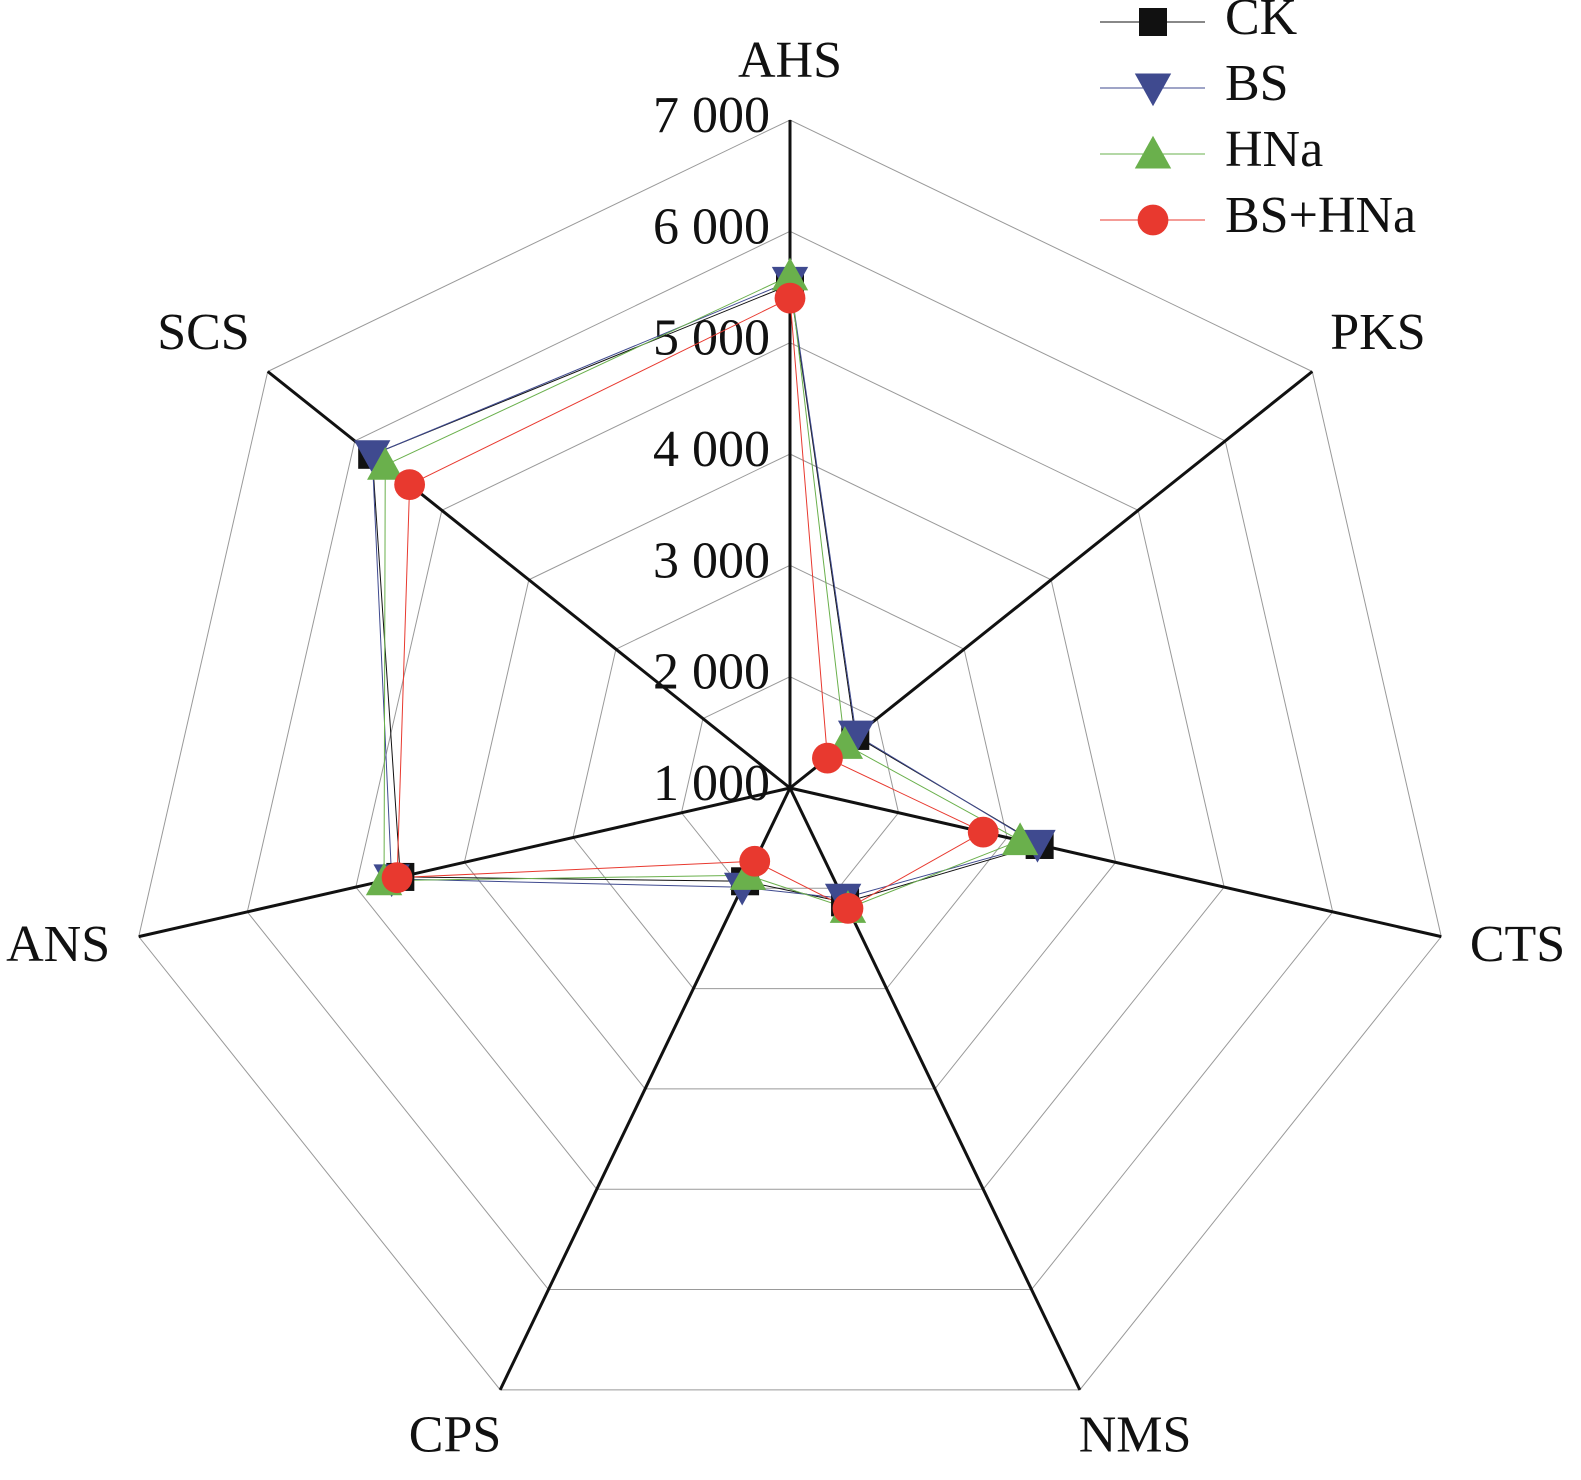  I want to click on tick-label: 5 000, so click(711, 338).